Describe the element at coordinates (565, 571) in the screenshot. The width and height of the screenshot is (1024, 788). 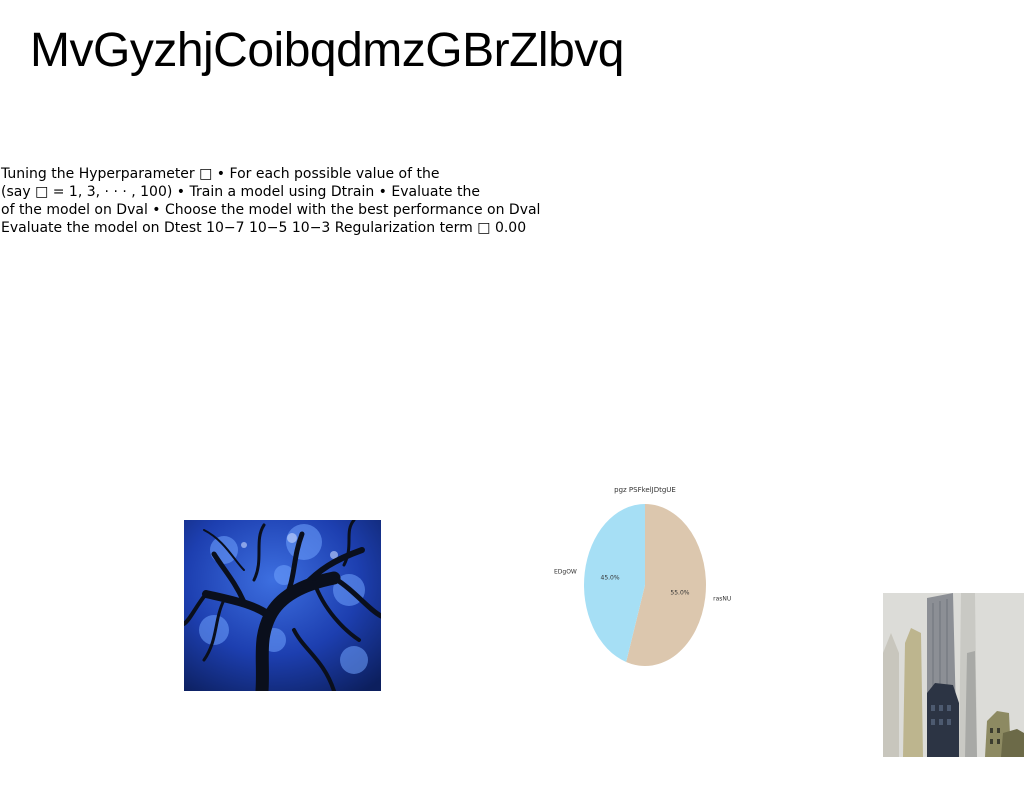
I see `pie-category-label: EDgOW` at that location.